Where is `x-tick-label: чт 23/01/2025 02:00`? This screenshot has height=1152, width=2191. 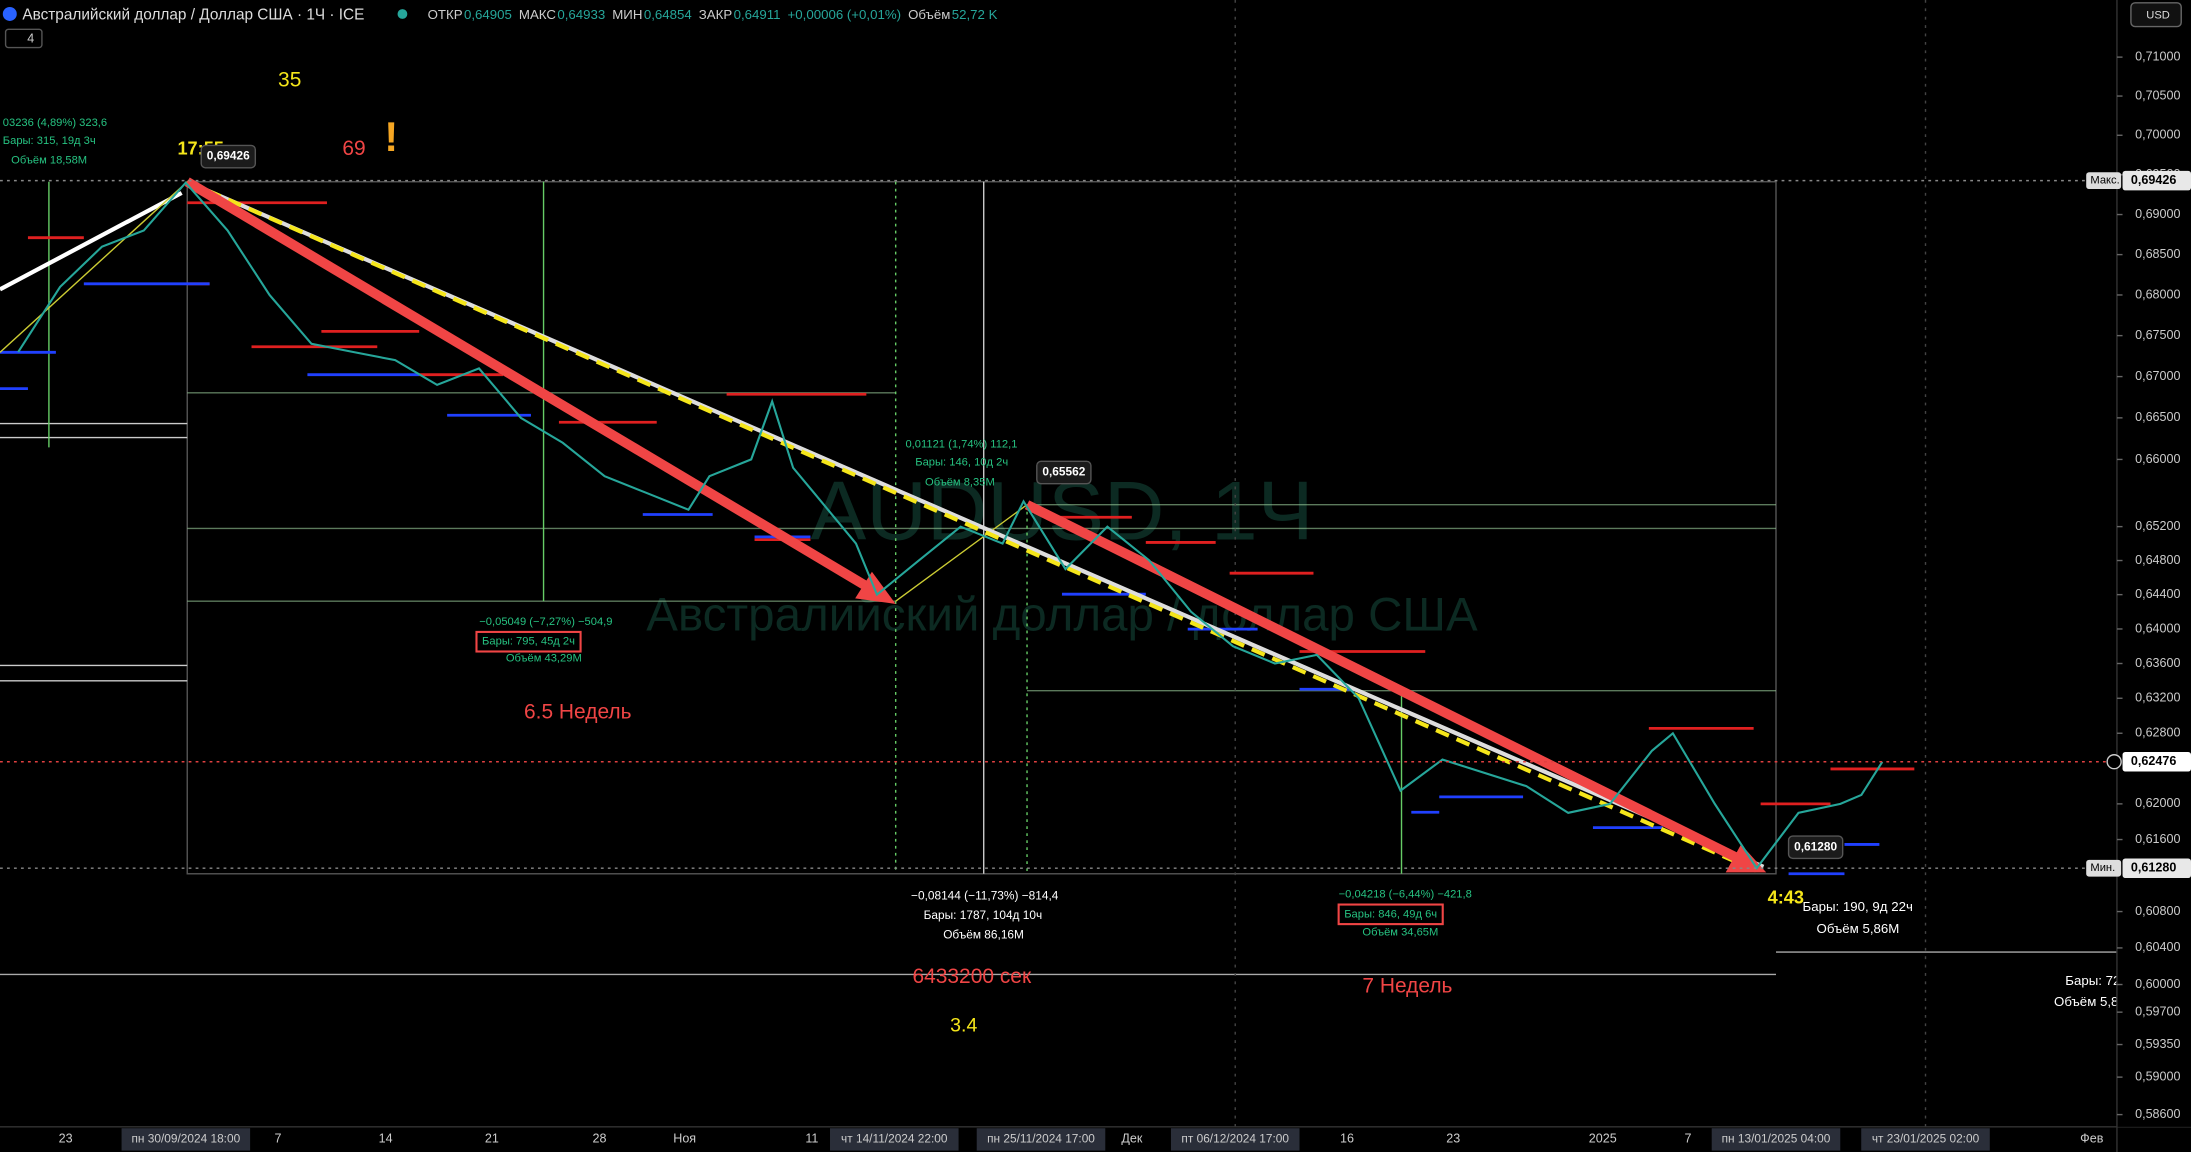
x-tick-label: чт 23/01/2025 02:00 is located at coordinates (1926, 1139).